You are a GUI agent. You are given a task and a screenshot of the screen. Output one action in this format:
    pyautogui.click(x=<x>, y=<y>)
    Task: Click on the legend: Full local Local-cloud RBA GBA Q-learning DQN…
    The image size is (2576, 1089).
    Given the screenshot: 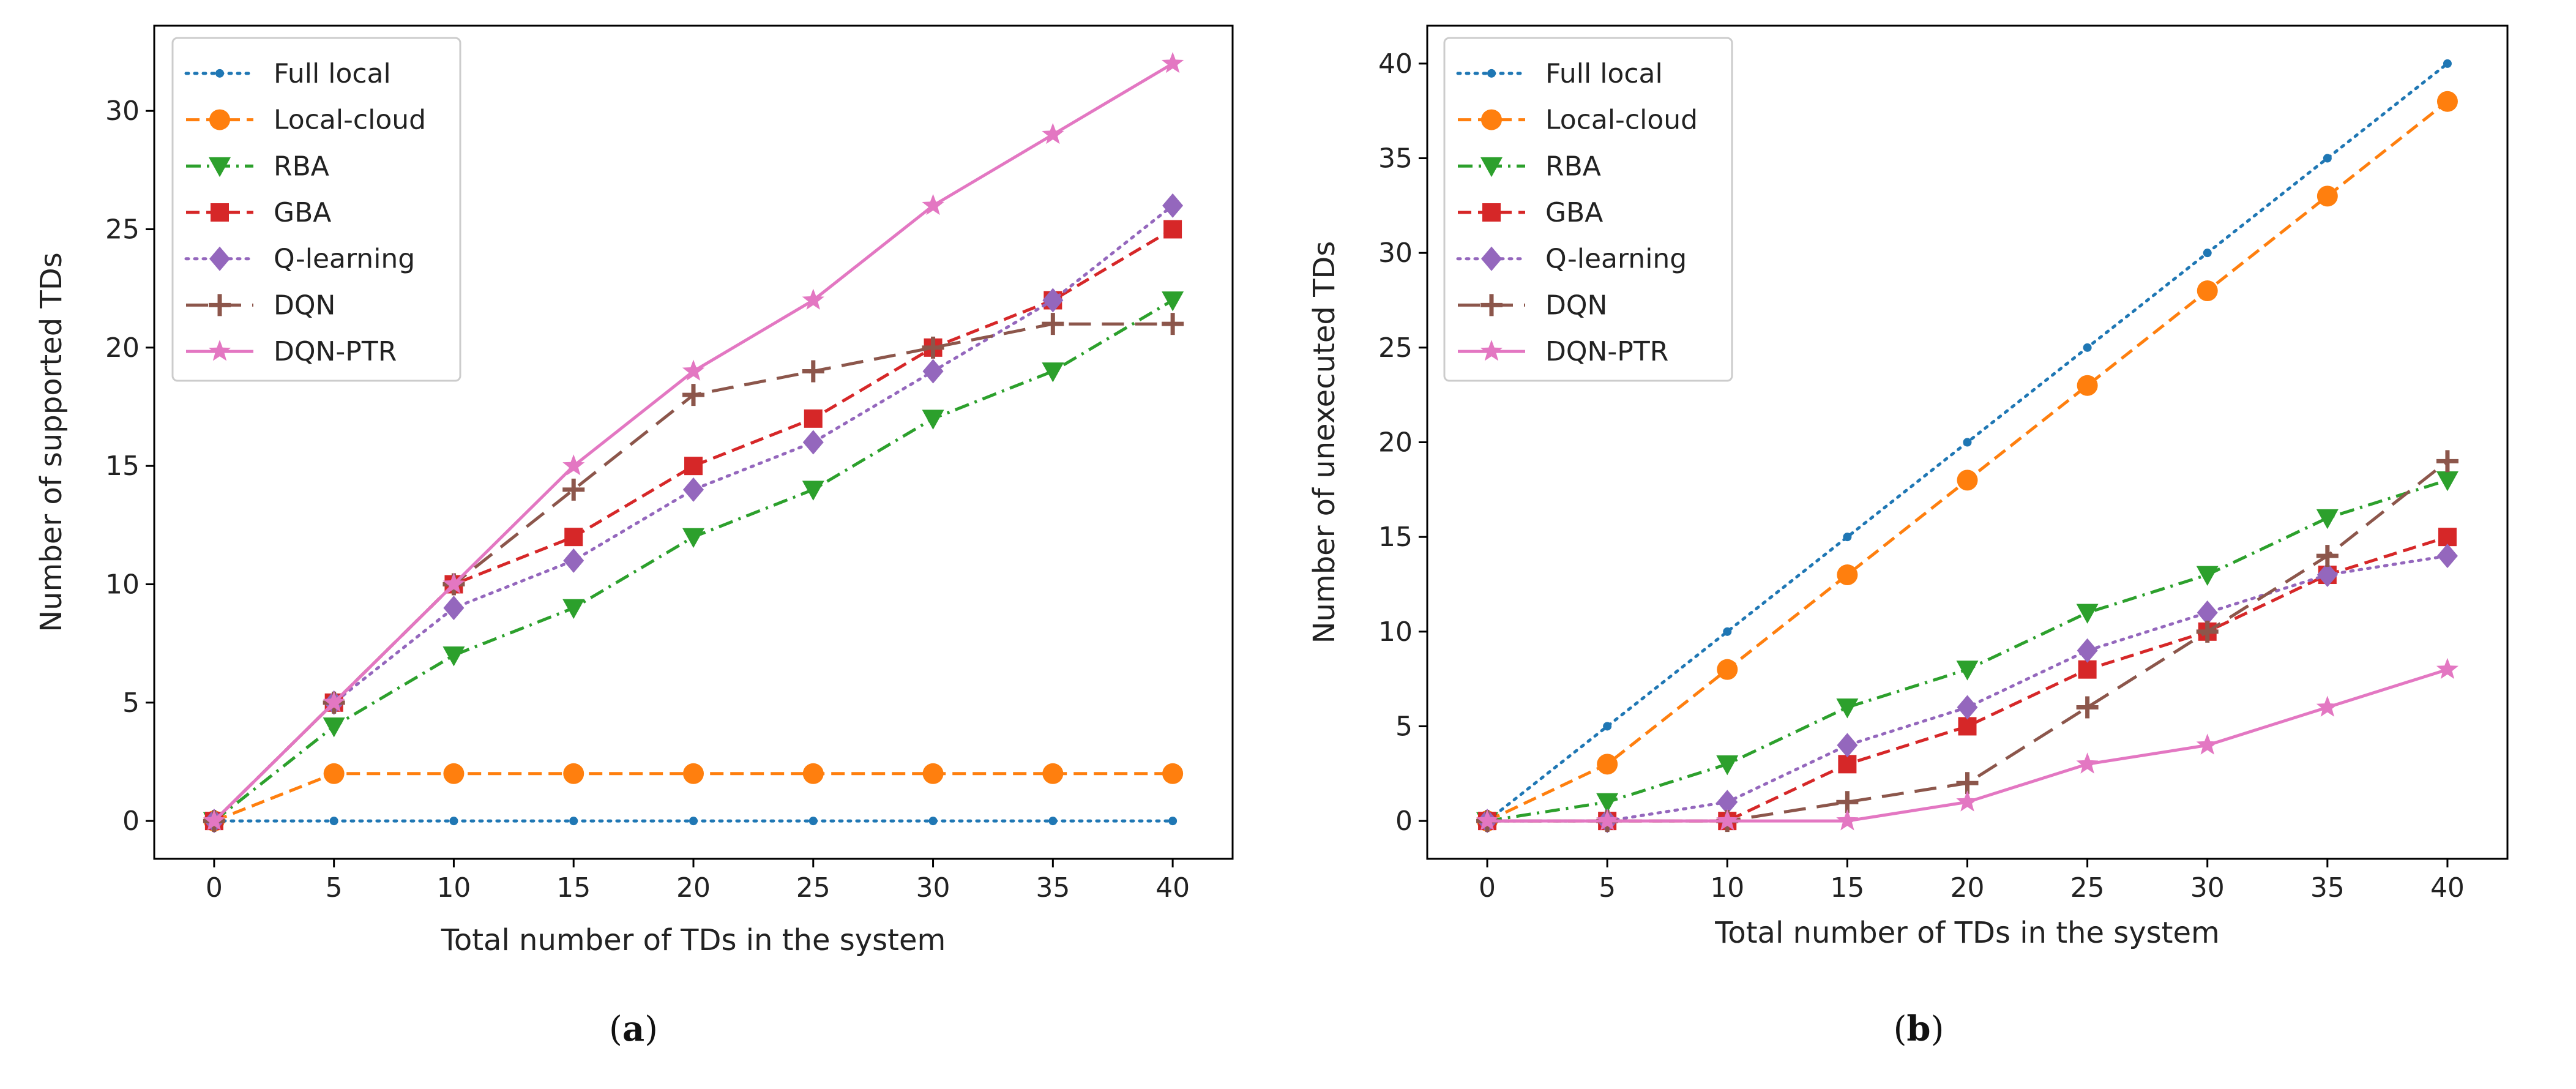 What is the action you would take?
    pyautogui.click(x=1588, y=210)
    